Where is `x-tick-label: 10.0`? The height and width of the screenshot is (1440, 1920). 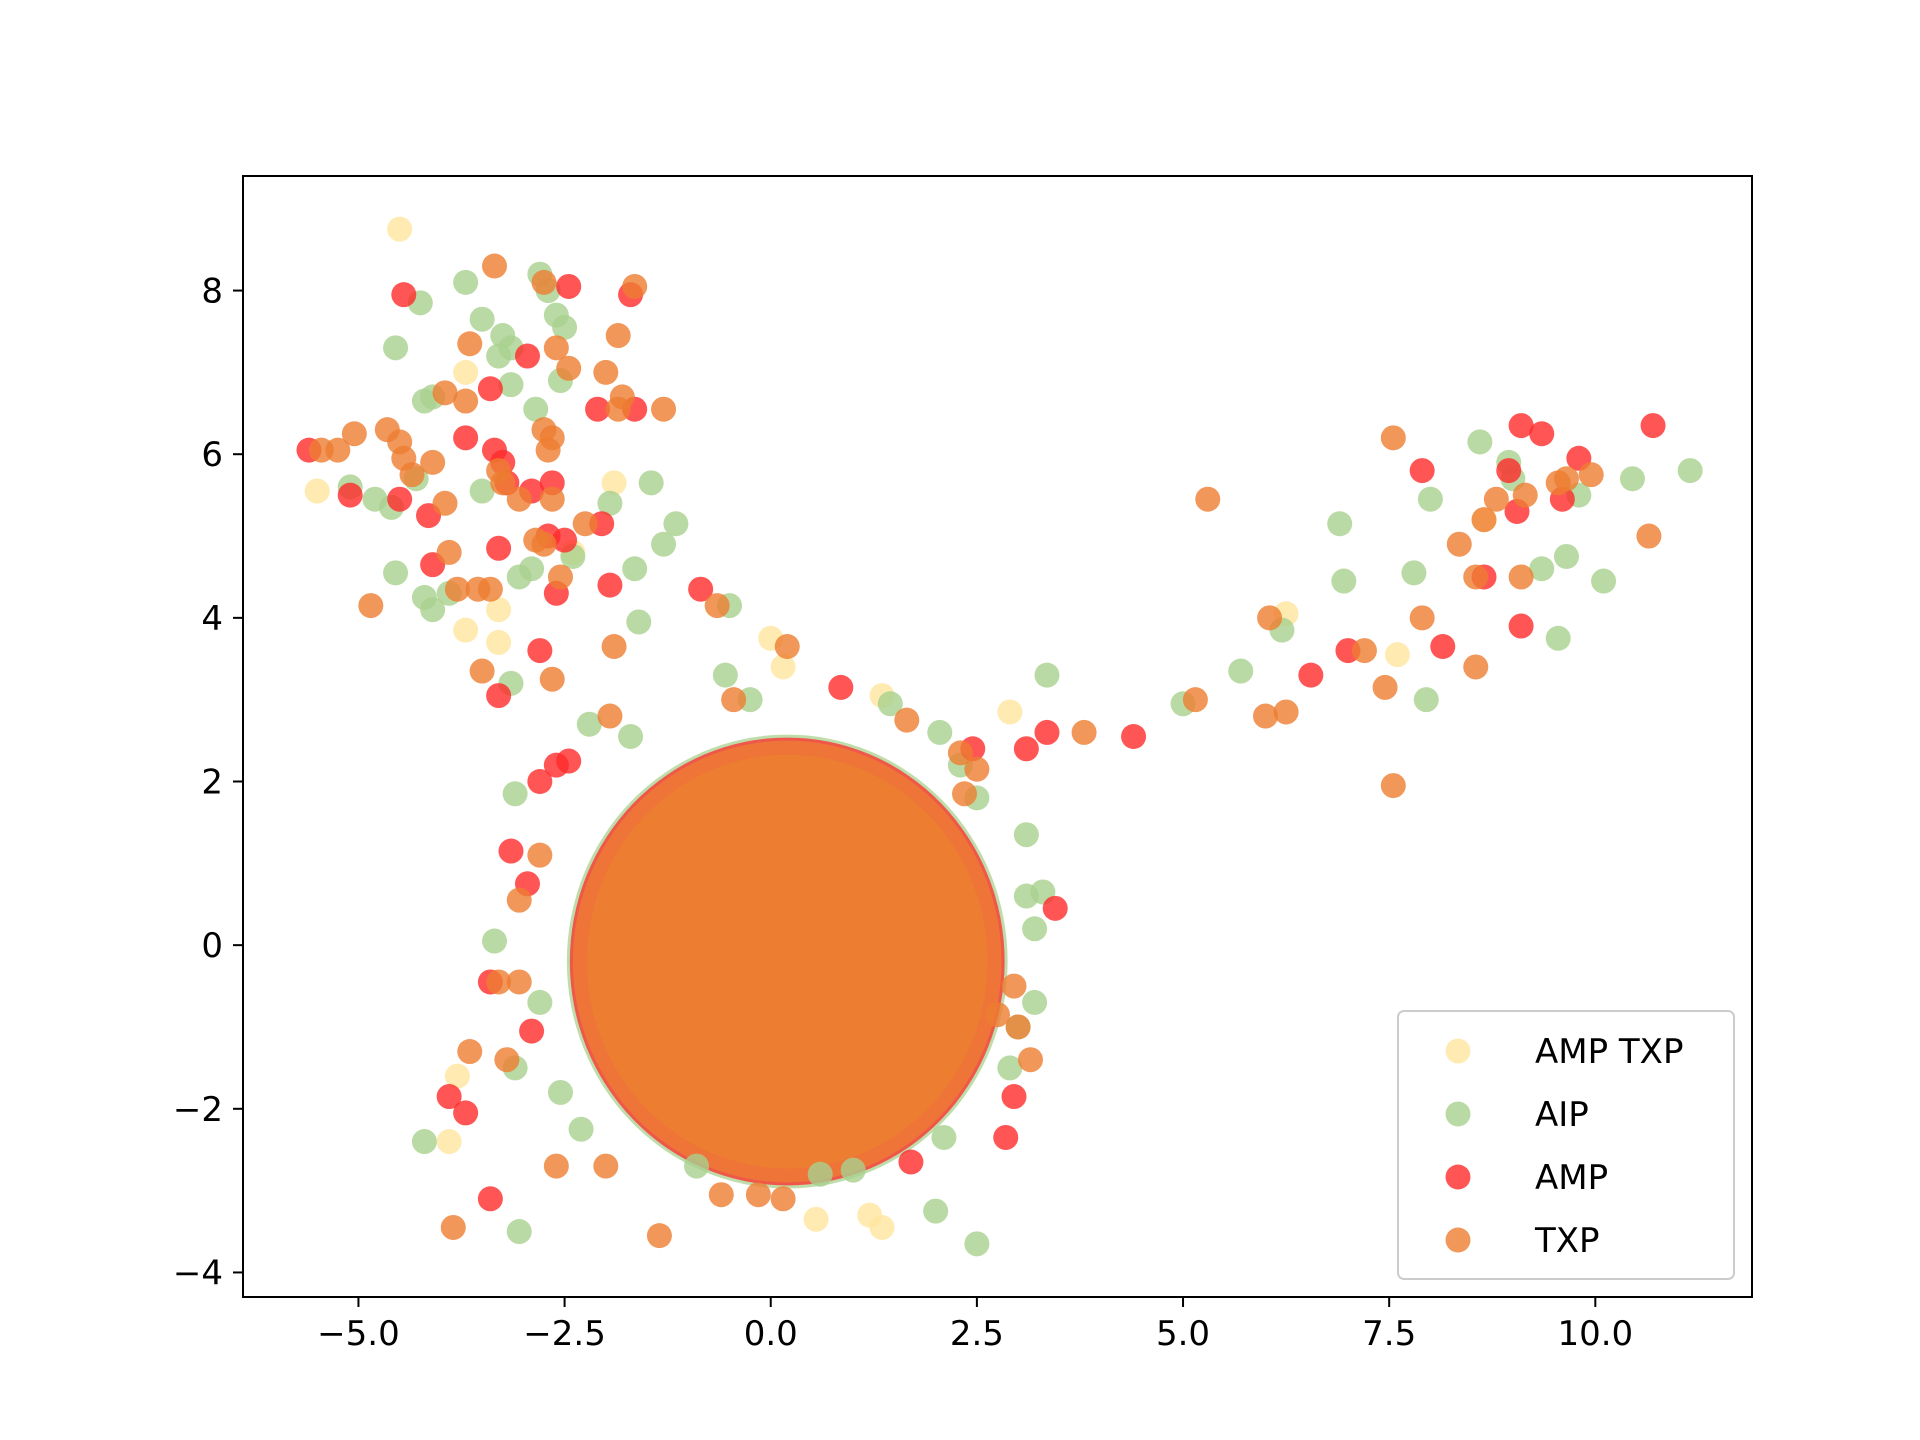 x-tick-label: 10.0 is located at coordinates (1595, 1334).